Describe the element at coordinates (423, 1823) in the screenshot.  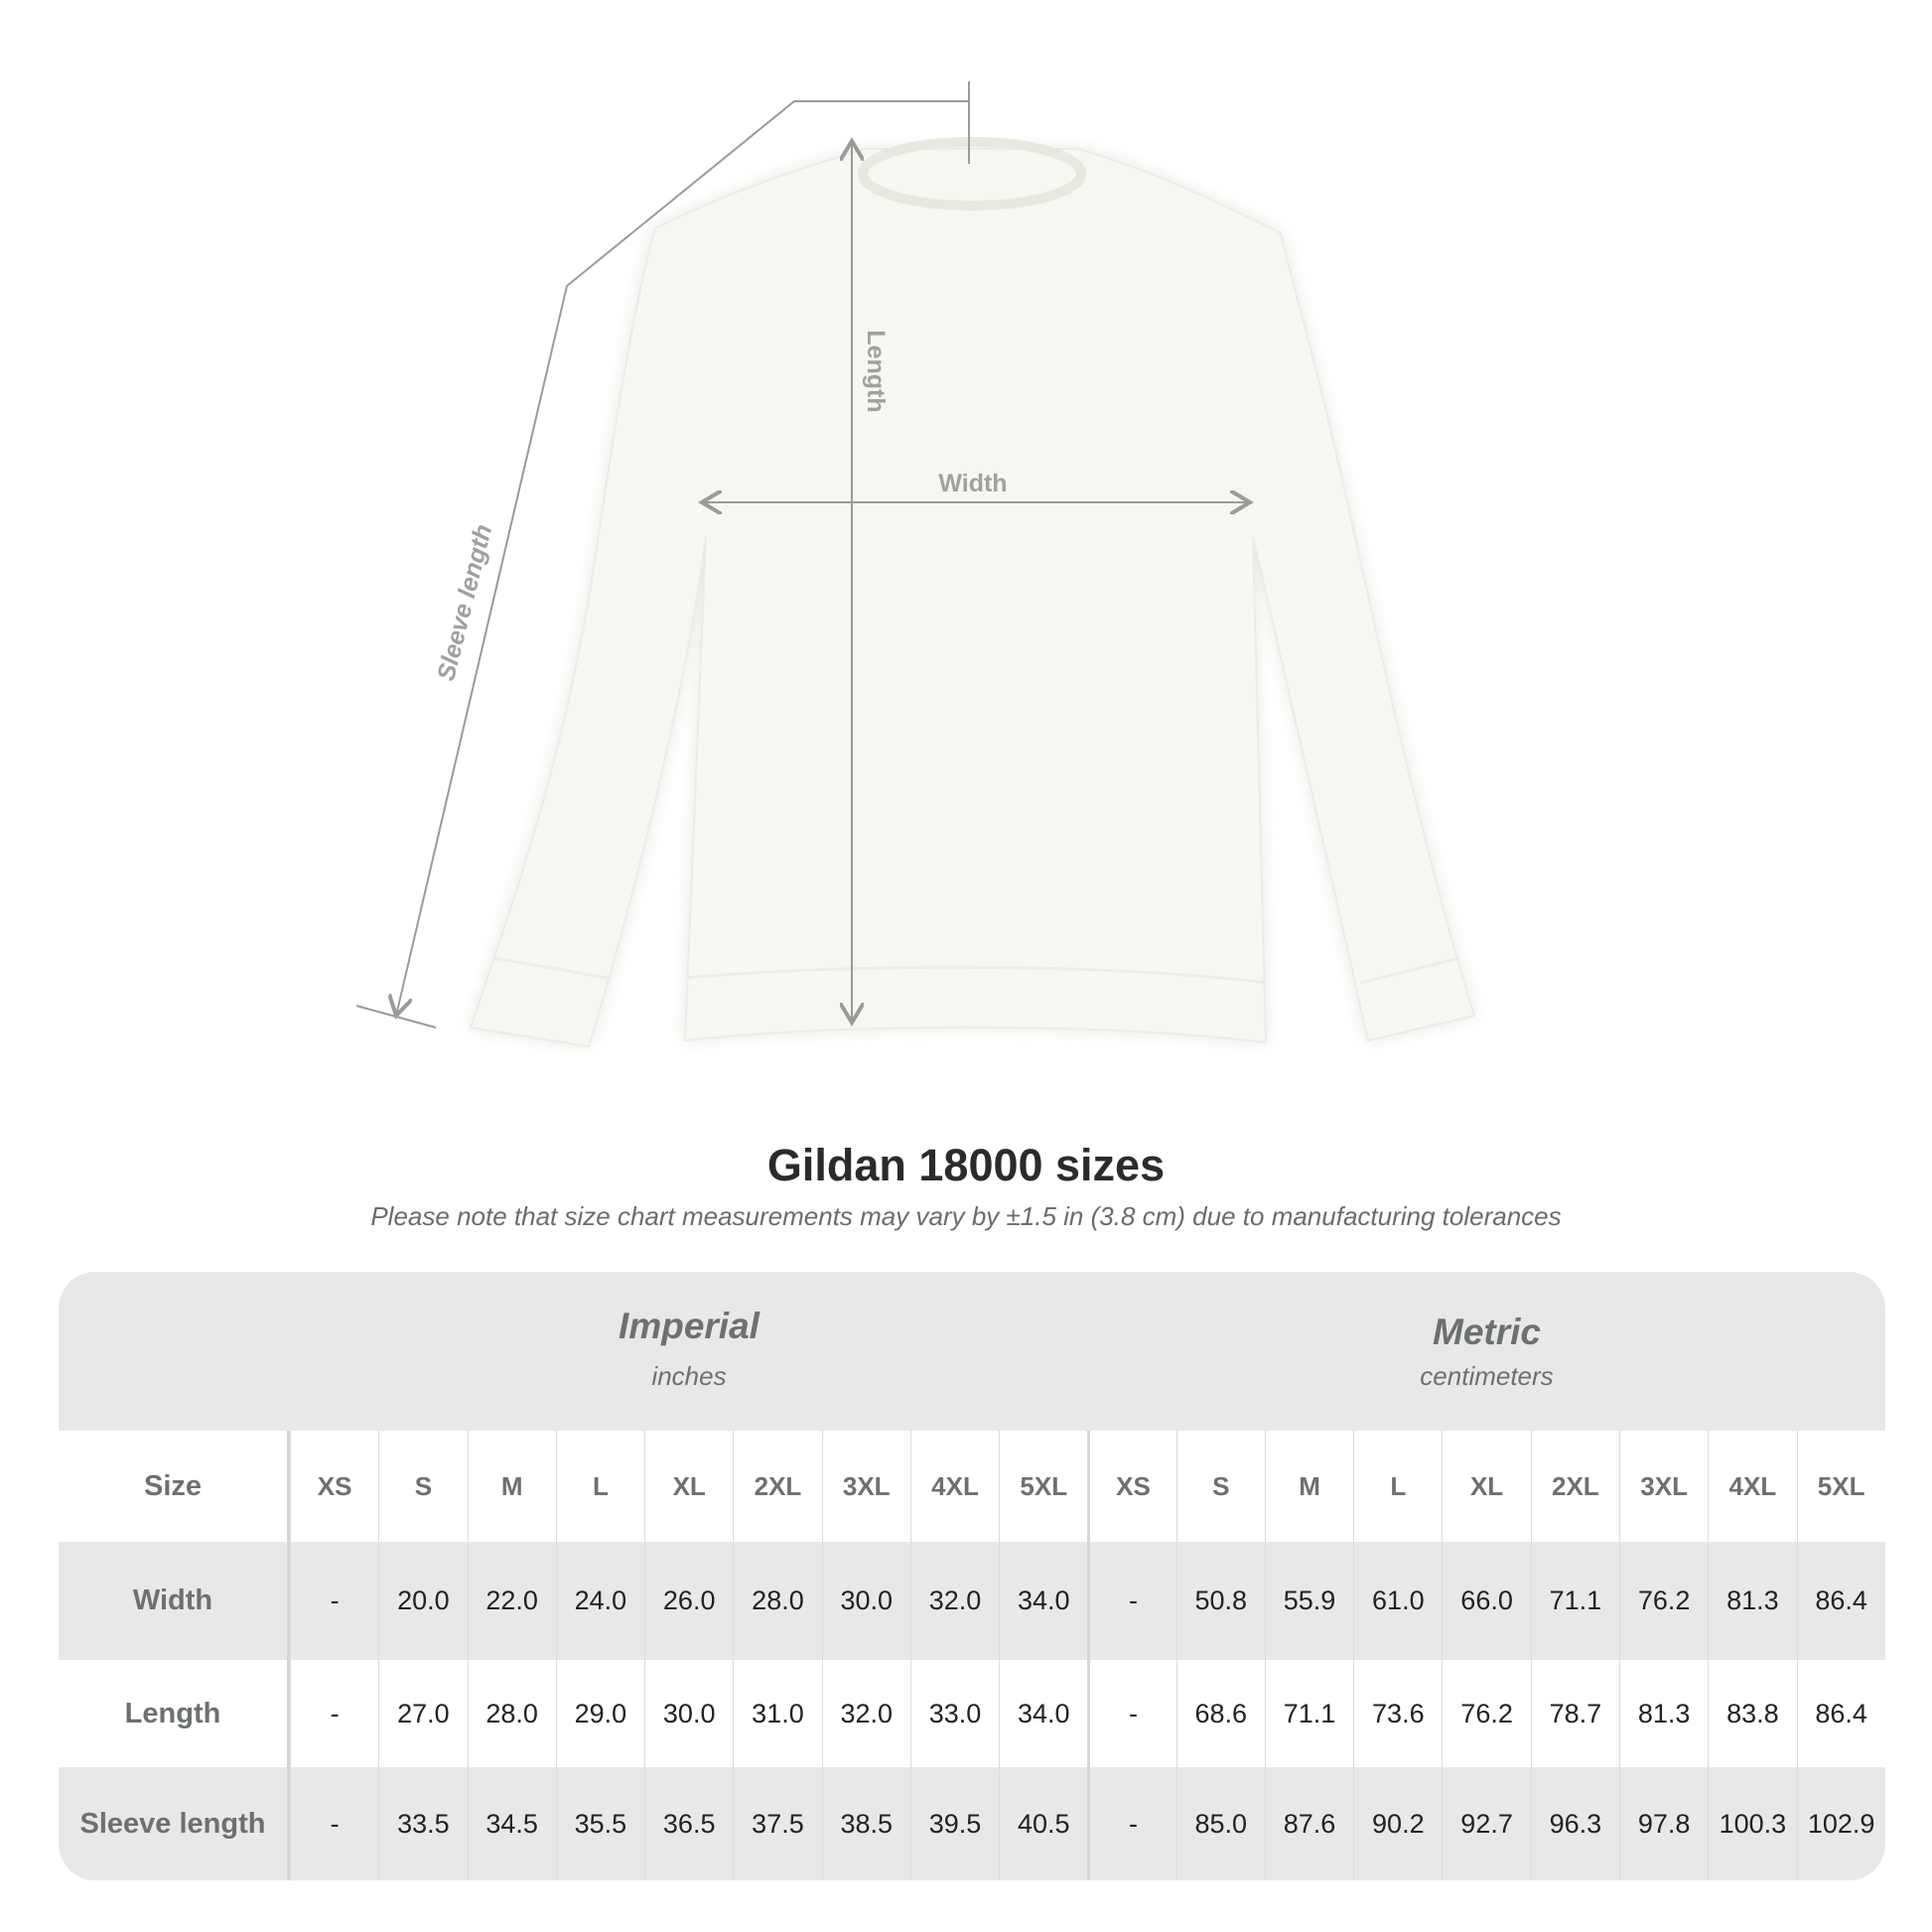
I see `table-cell: 33.5` at that location.